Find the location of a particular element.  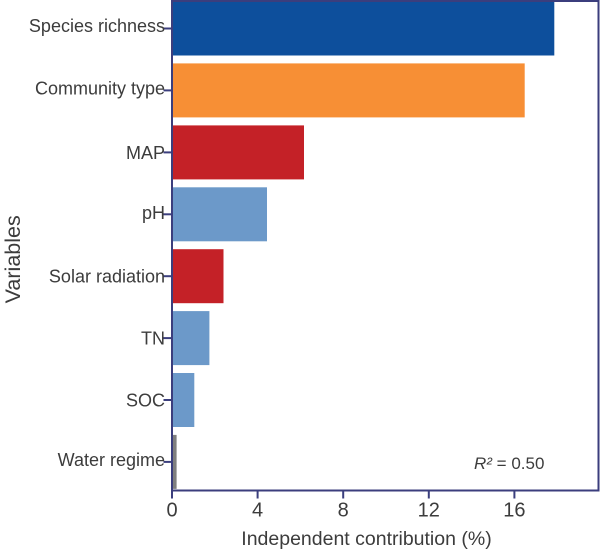

svg-text: Variables is located at coordinates (13, 259).